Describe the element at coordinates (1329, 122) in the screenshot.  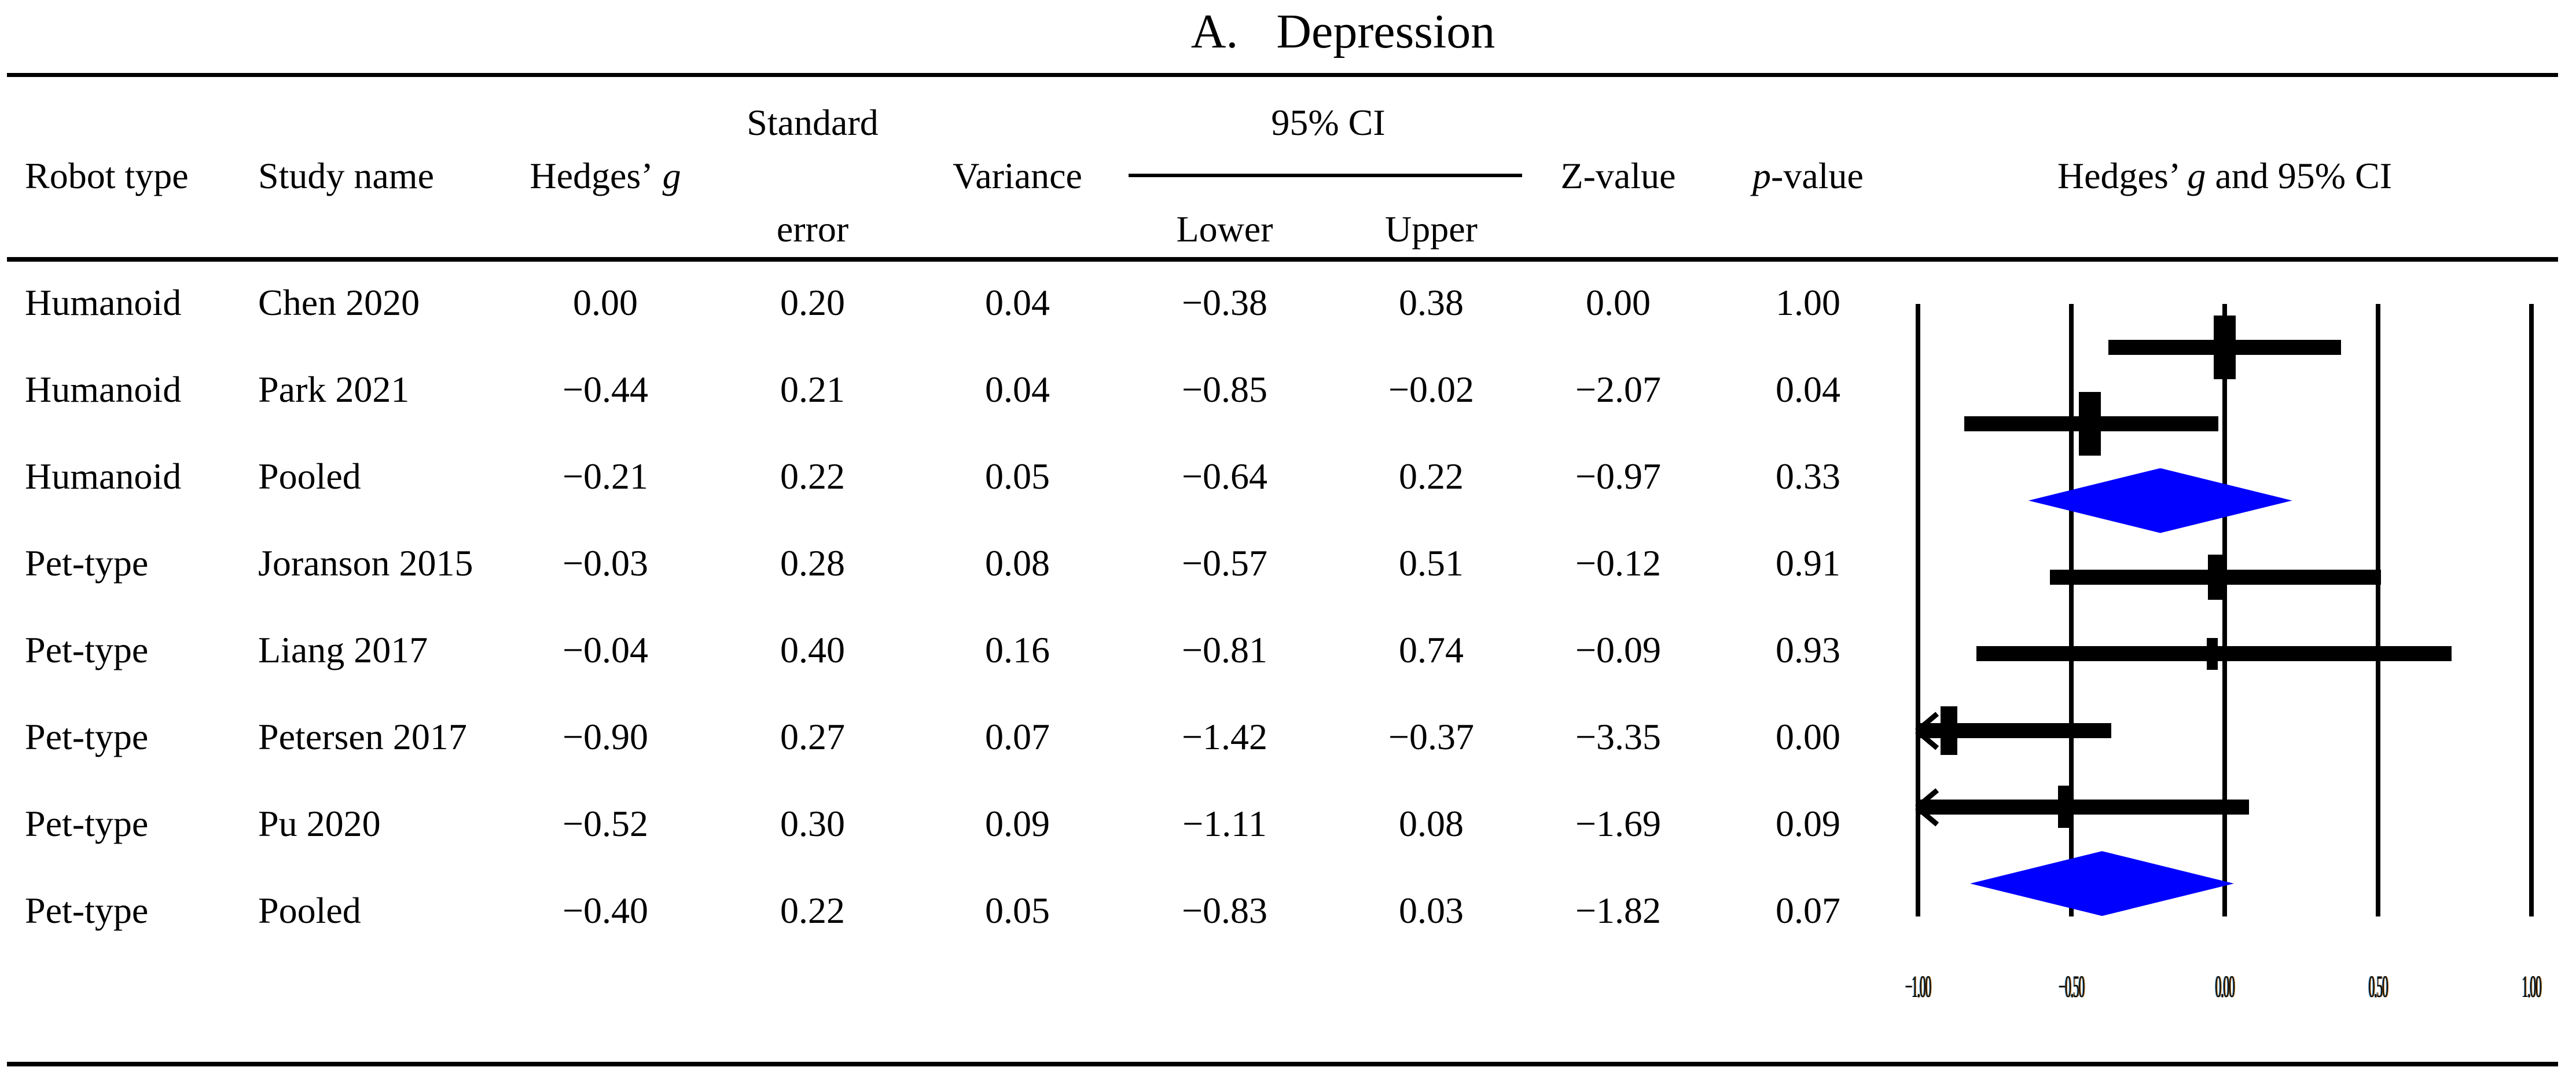
I see `header-ci-group: 95% CI` at that location.